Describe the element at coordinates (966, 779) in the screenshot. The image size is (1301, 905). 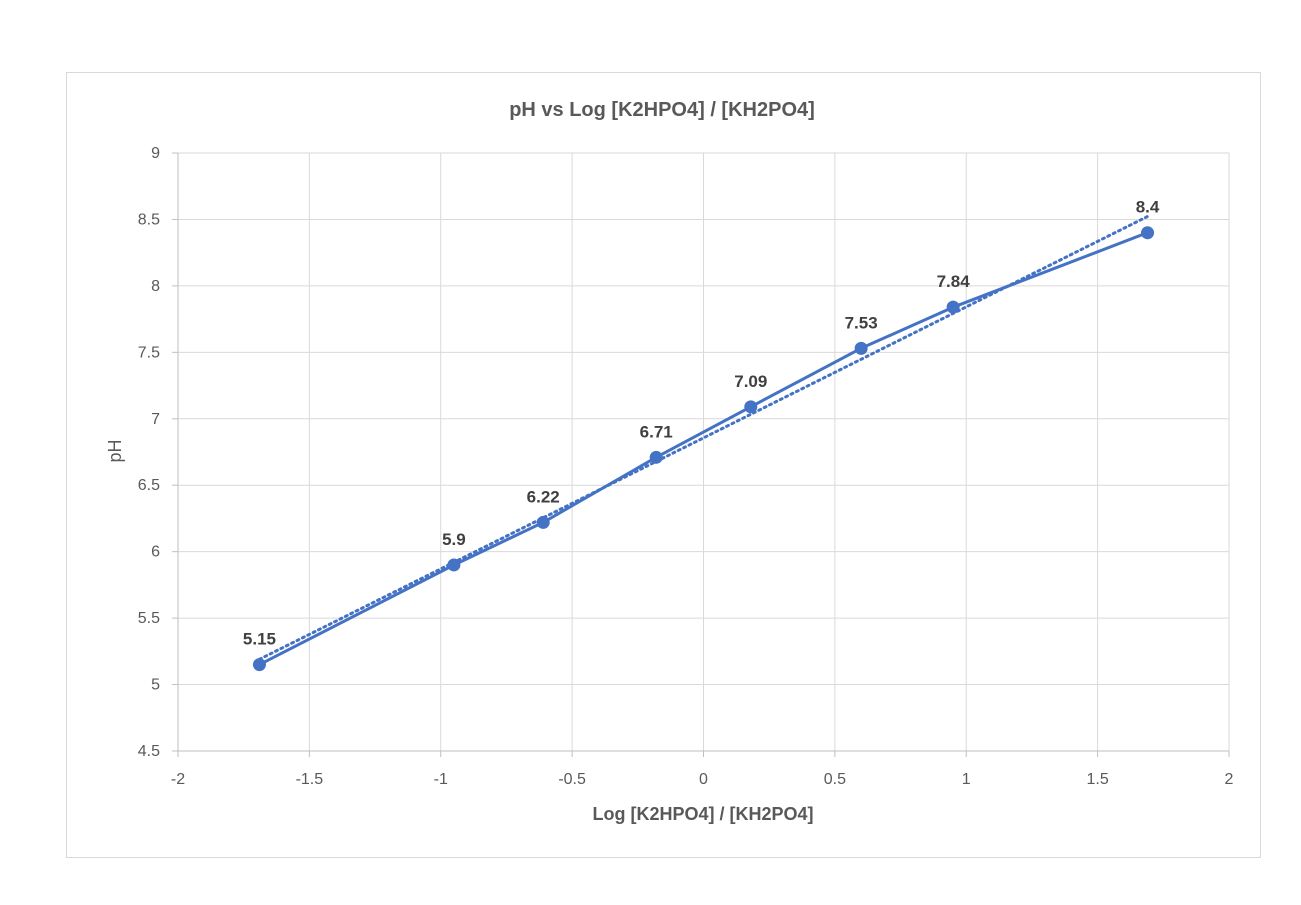
I see `x-tick-label: 1` at that location.